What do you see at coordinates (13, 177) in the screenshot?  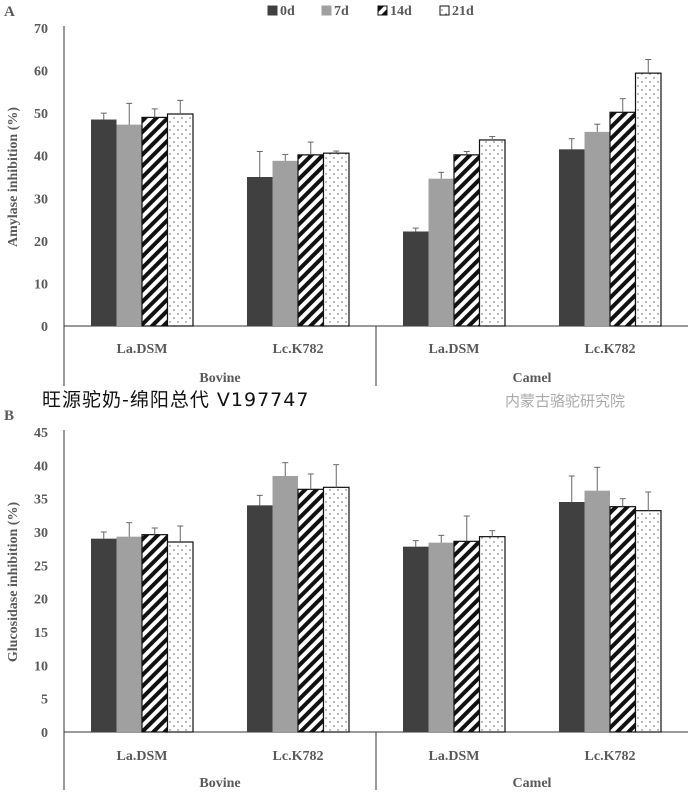 I see `y-axis-label: Amylase inhibition (%)` at bounding box center [13, 177].